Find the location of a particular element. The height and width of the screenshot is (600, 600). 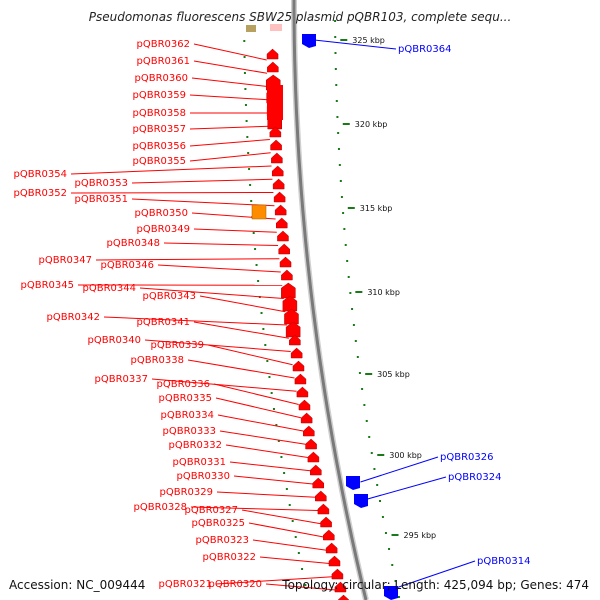

scale-label: 315 kbp is located at coordinates (376, 208).